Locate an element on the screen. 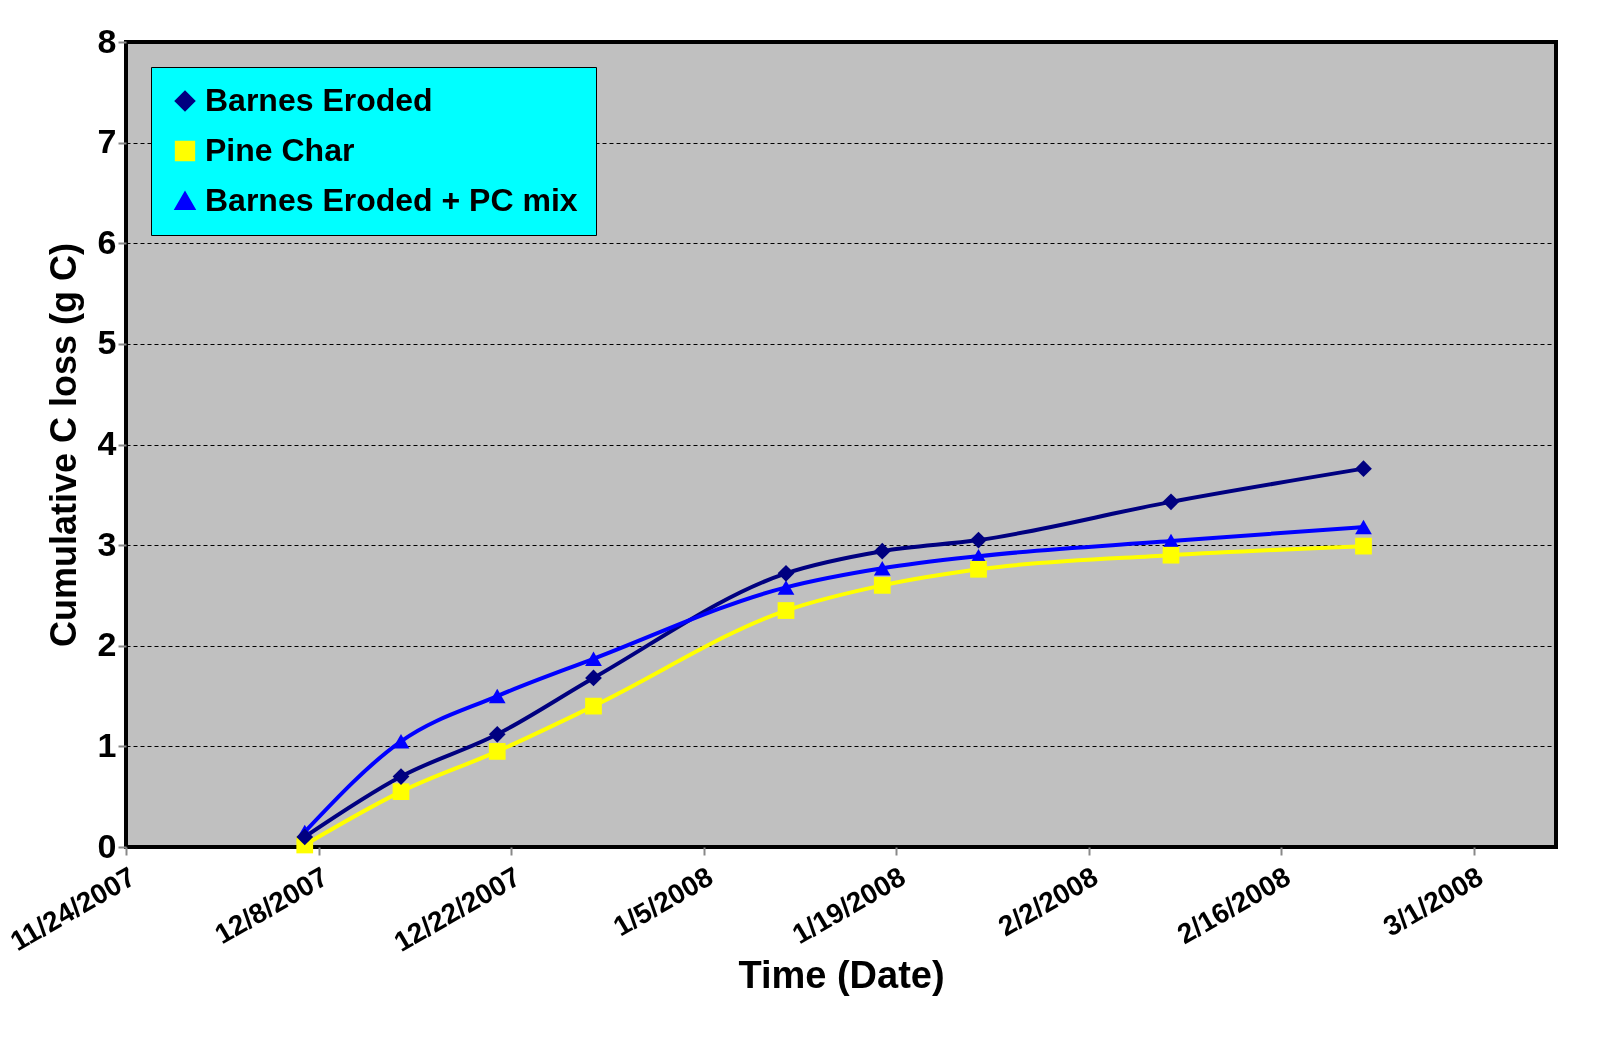 The width and height of the screenshot is (1600, 1047). y-tick-label: 3 is located at coordinates (107, 543).